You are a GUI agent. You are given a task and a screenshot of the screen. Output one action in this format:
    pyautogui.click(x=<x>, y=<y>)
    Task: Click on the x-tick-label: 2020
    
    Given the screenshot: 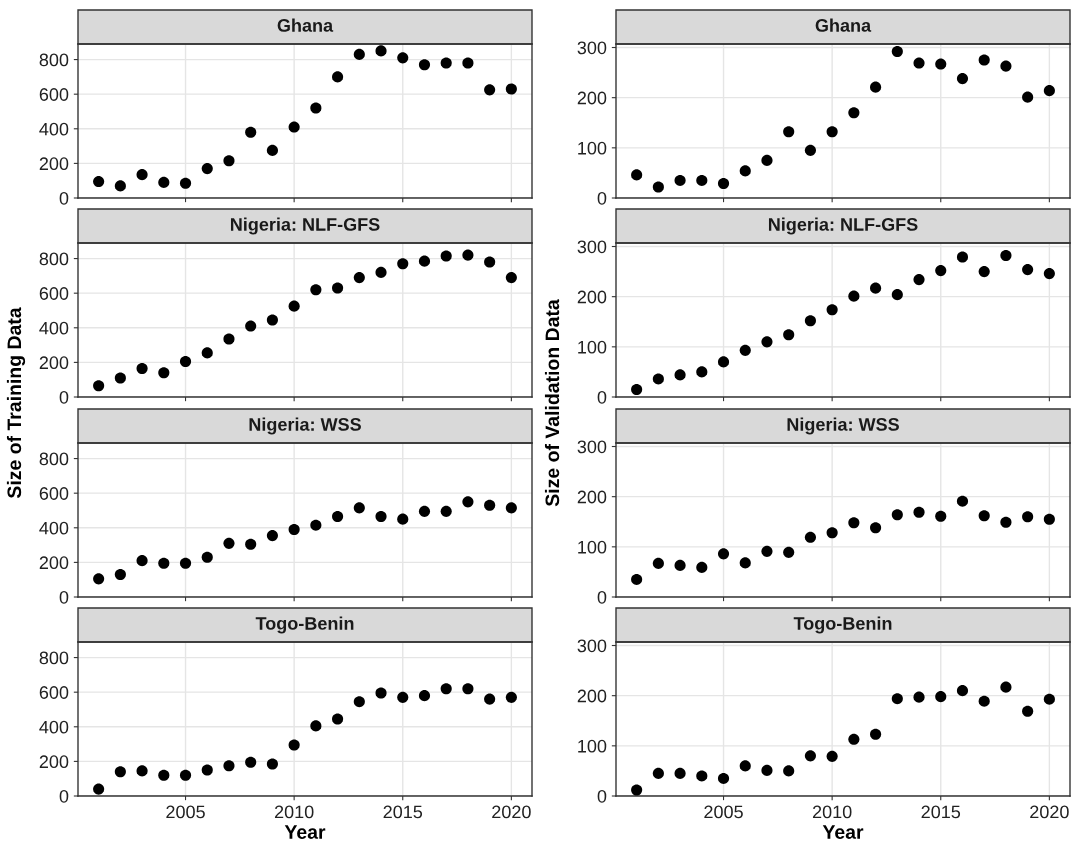 What is the action you would take?
    pyautogui.click(x=1049, y=812)
    